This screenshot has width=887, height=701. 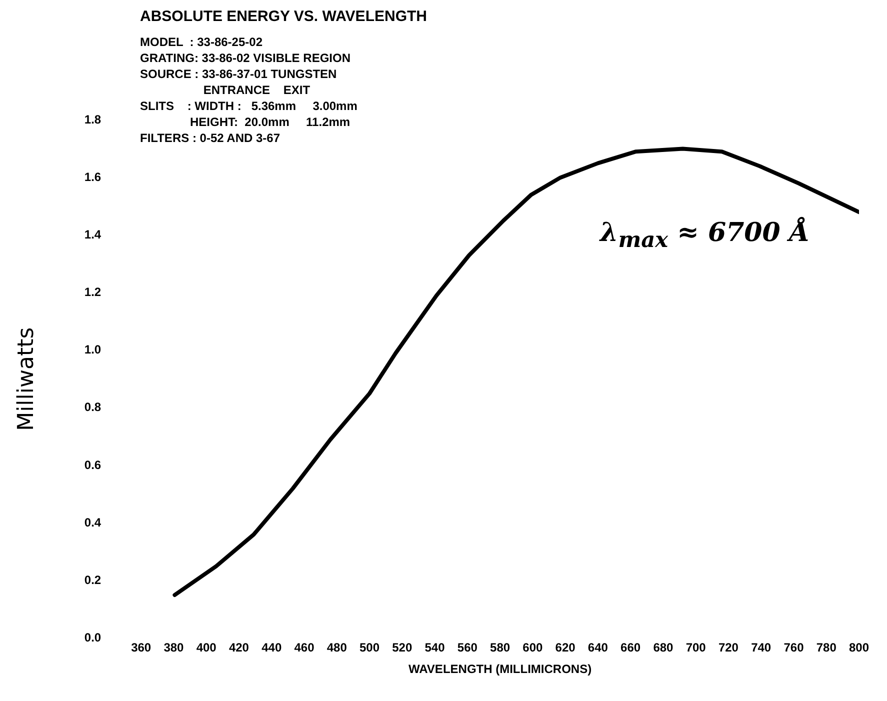 I want to click on x-tick-label: 760, so click(x=794, y=647).